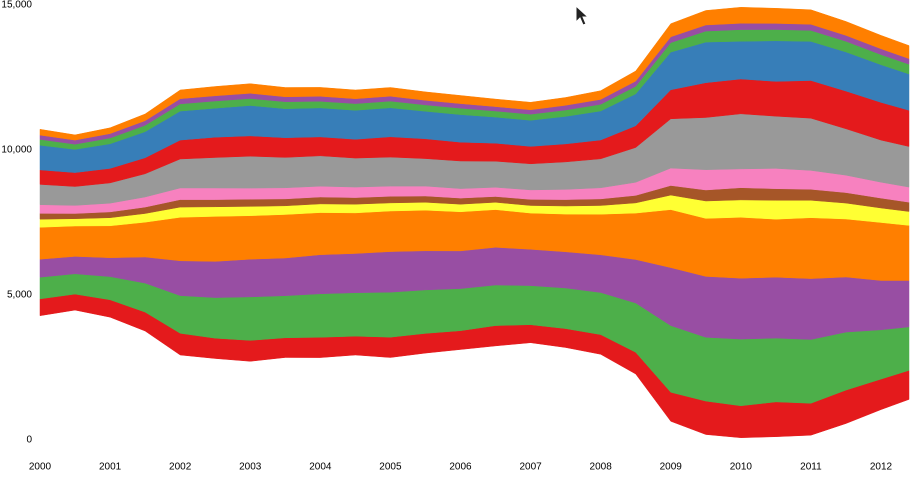 The image size is (911, 477). What do you see at coordinates (16, 5) in the screenshot?
I see `y-tick-label: 15,000` at bounding box center [16, 5].